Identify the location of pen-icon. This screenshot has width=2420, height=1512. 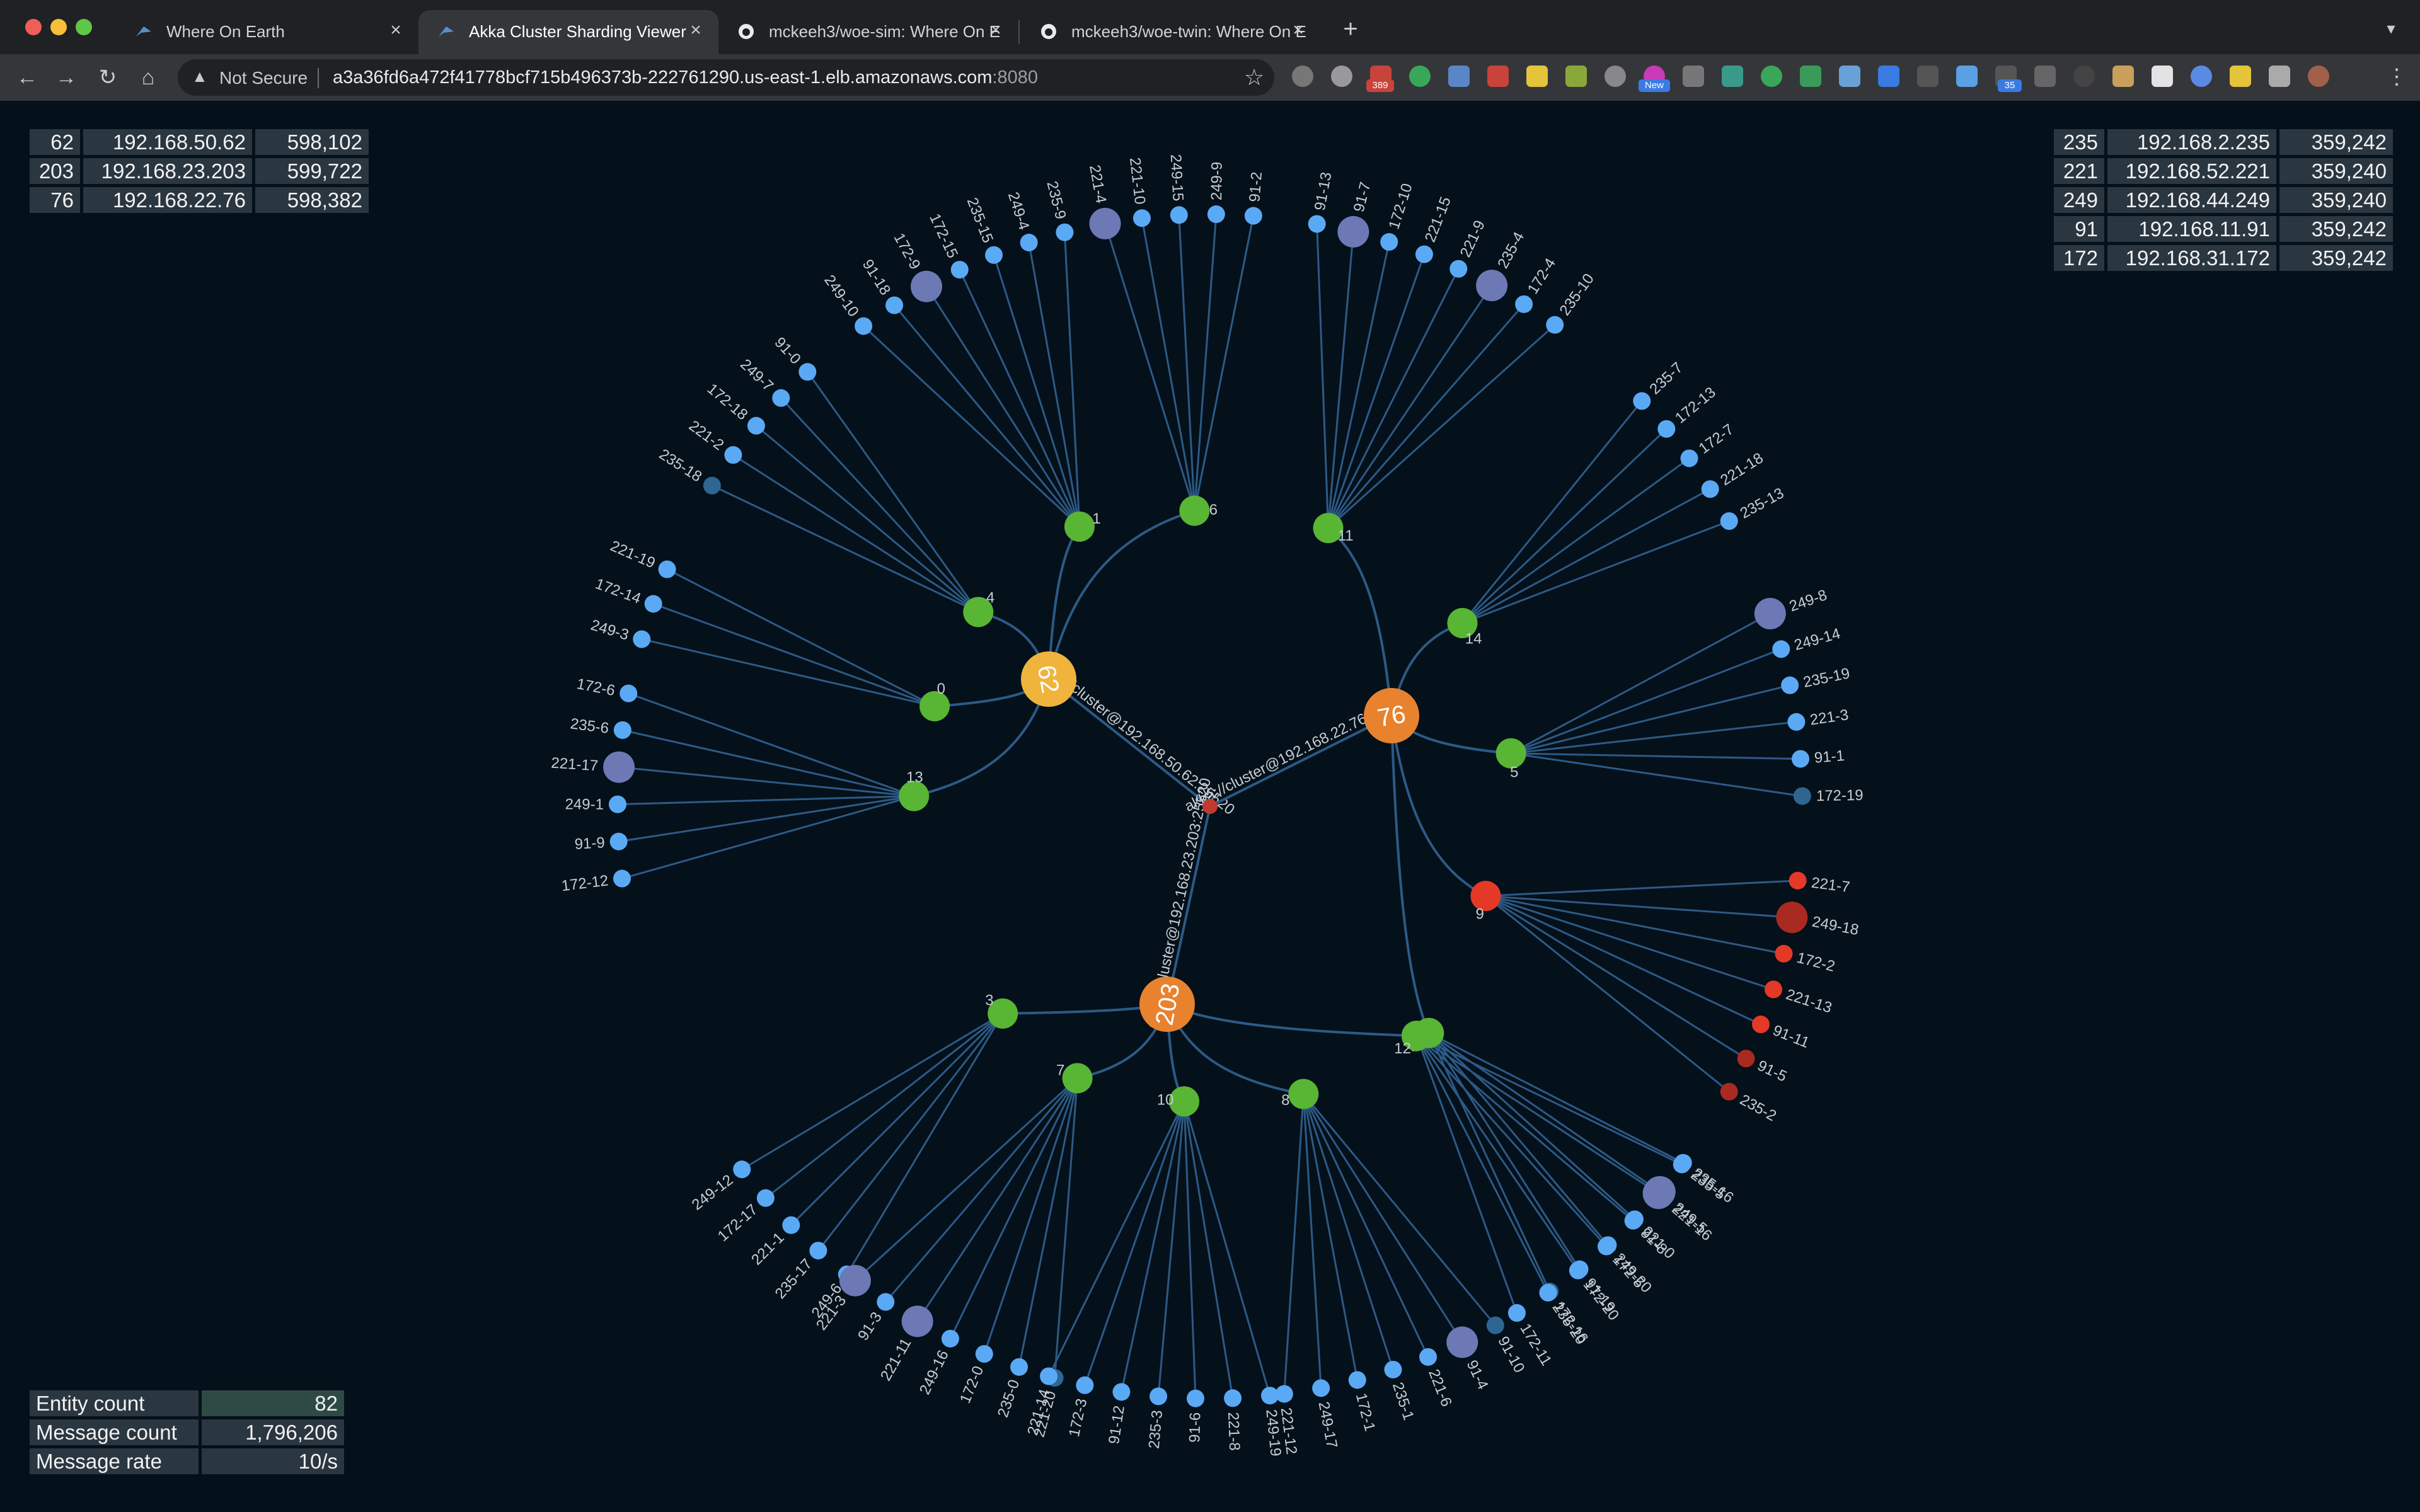
(1459, 76).